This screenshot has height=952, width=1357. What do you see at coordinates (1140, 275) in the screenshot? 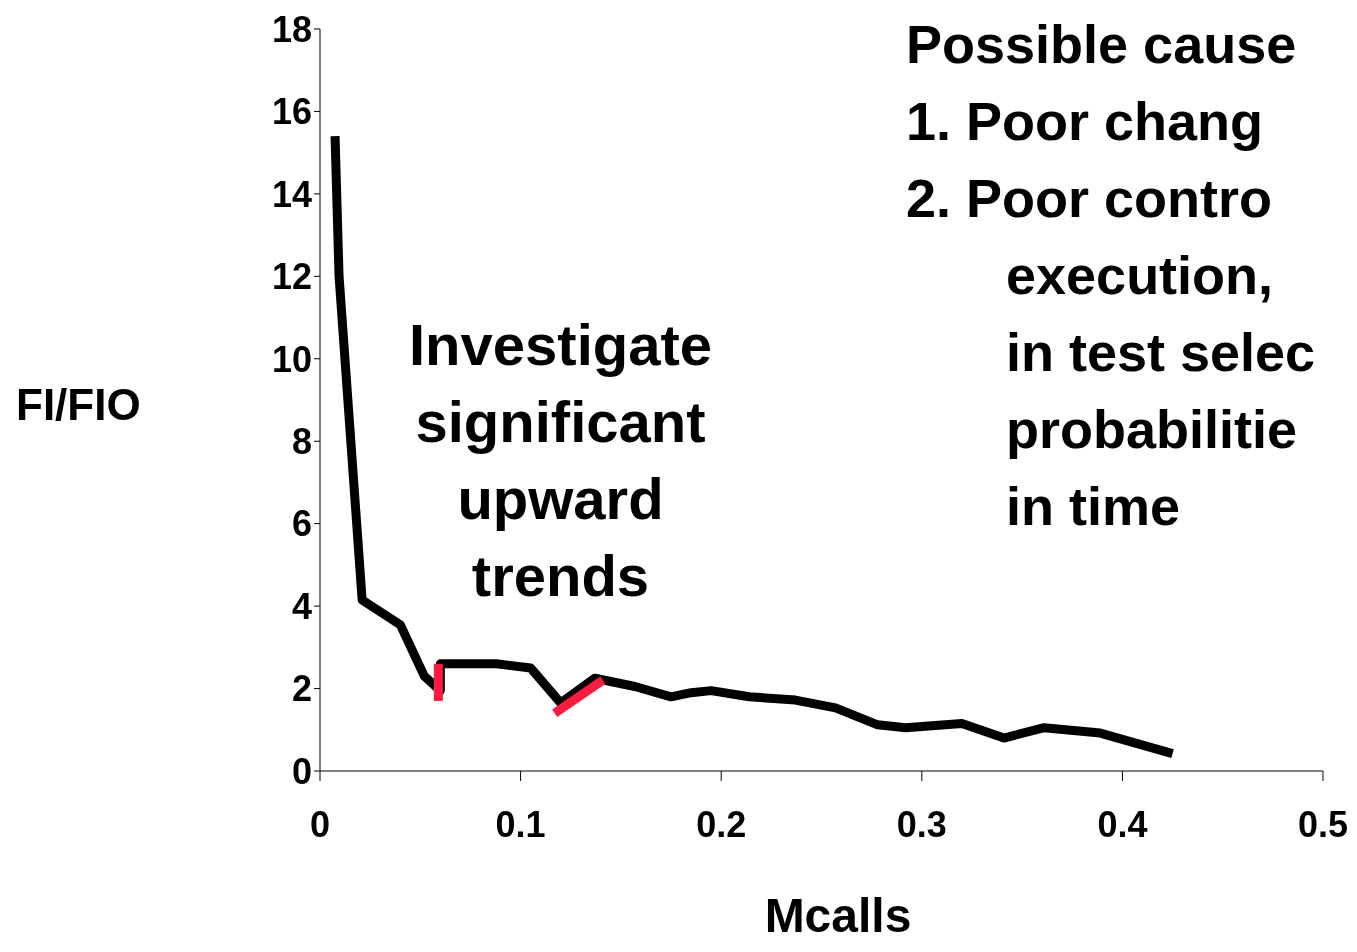
I see `annotation: execution,` at bounding box center [1140, 275].